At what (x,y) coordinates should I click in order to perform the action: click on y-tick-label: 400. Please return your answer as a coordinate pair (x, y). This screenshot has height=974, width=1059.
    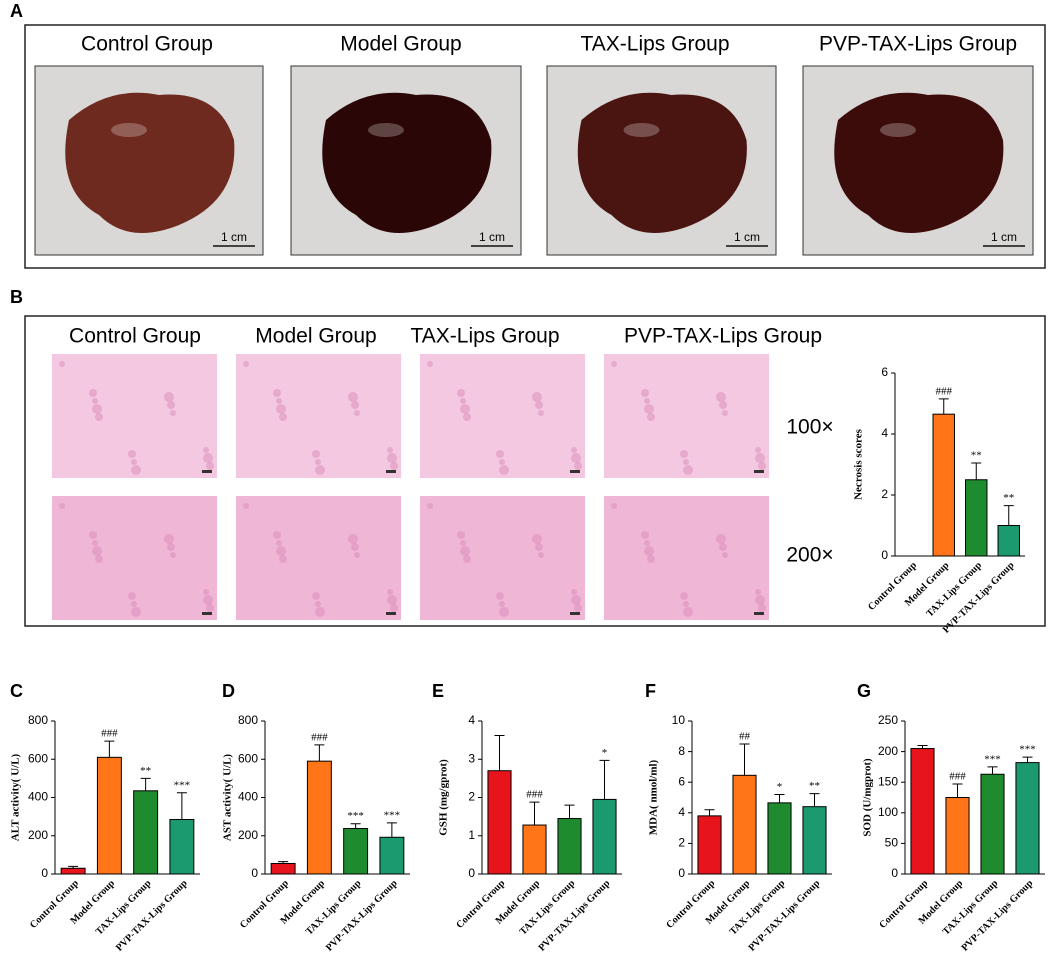
    Looking at the image, I should click on (248, 797).